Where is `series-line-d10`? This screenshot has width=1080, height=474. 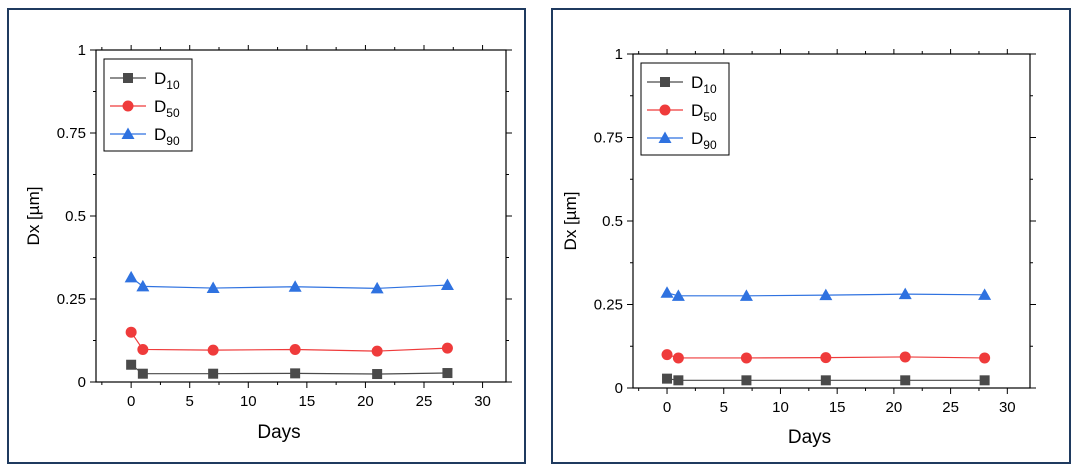
series-line-d10 is located at coordinates (289, 369).